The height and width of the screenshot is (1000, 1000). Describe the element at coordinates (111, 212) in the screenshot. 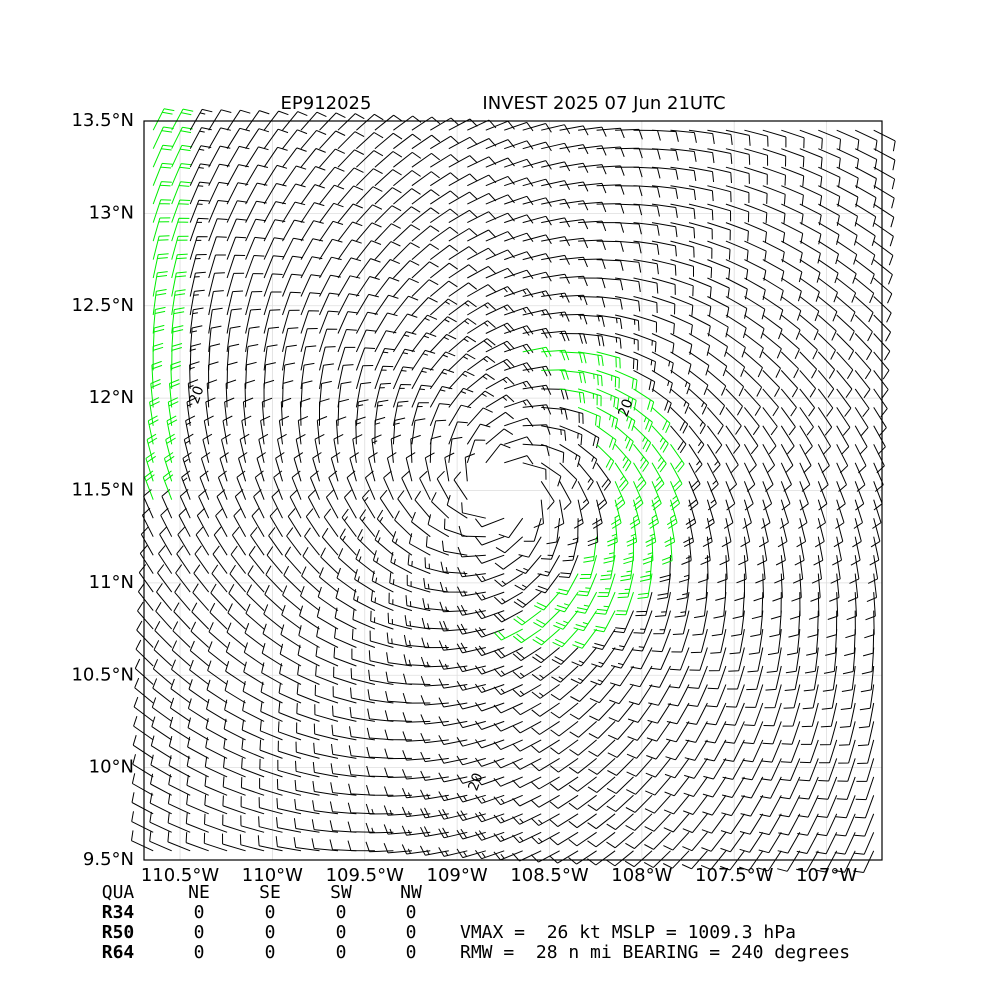

I see `y-tick-label: 13°N` at that location.